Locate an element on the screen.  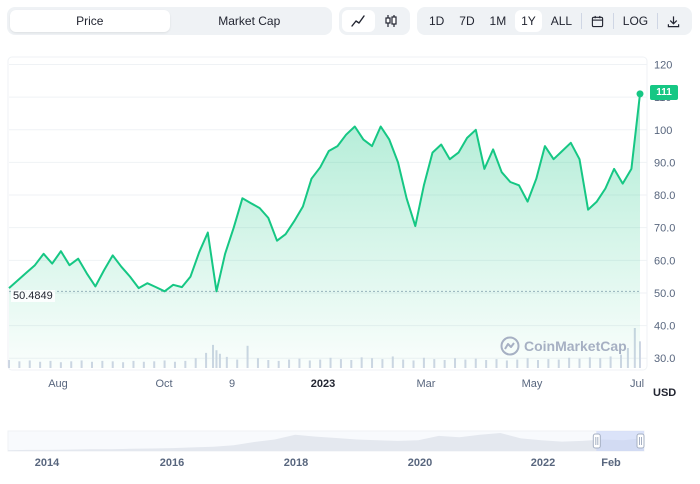
chart-type-switch is located at coordinates (374, 21).